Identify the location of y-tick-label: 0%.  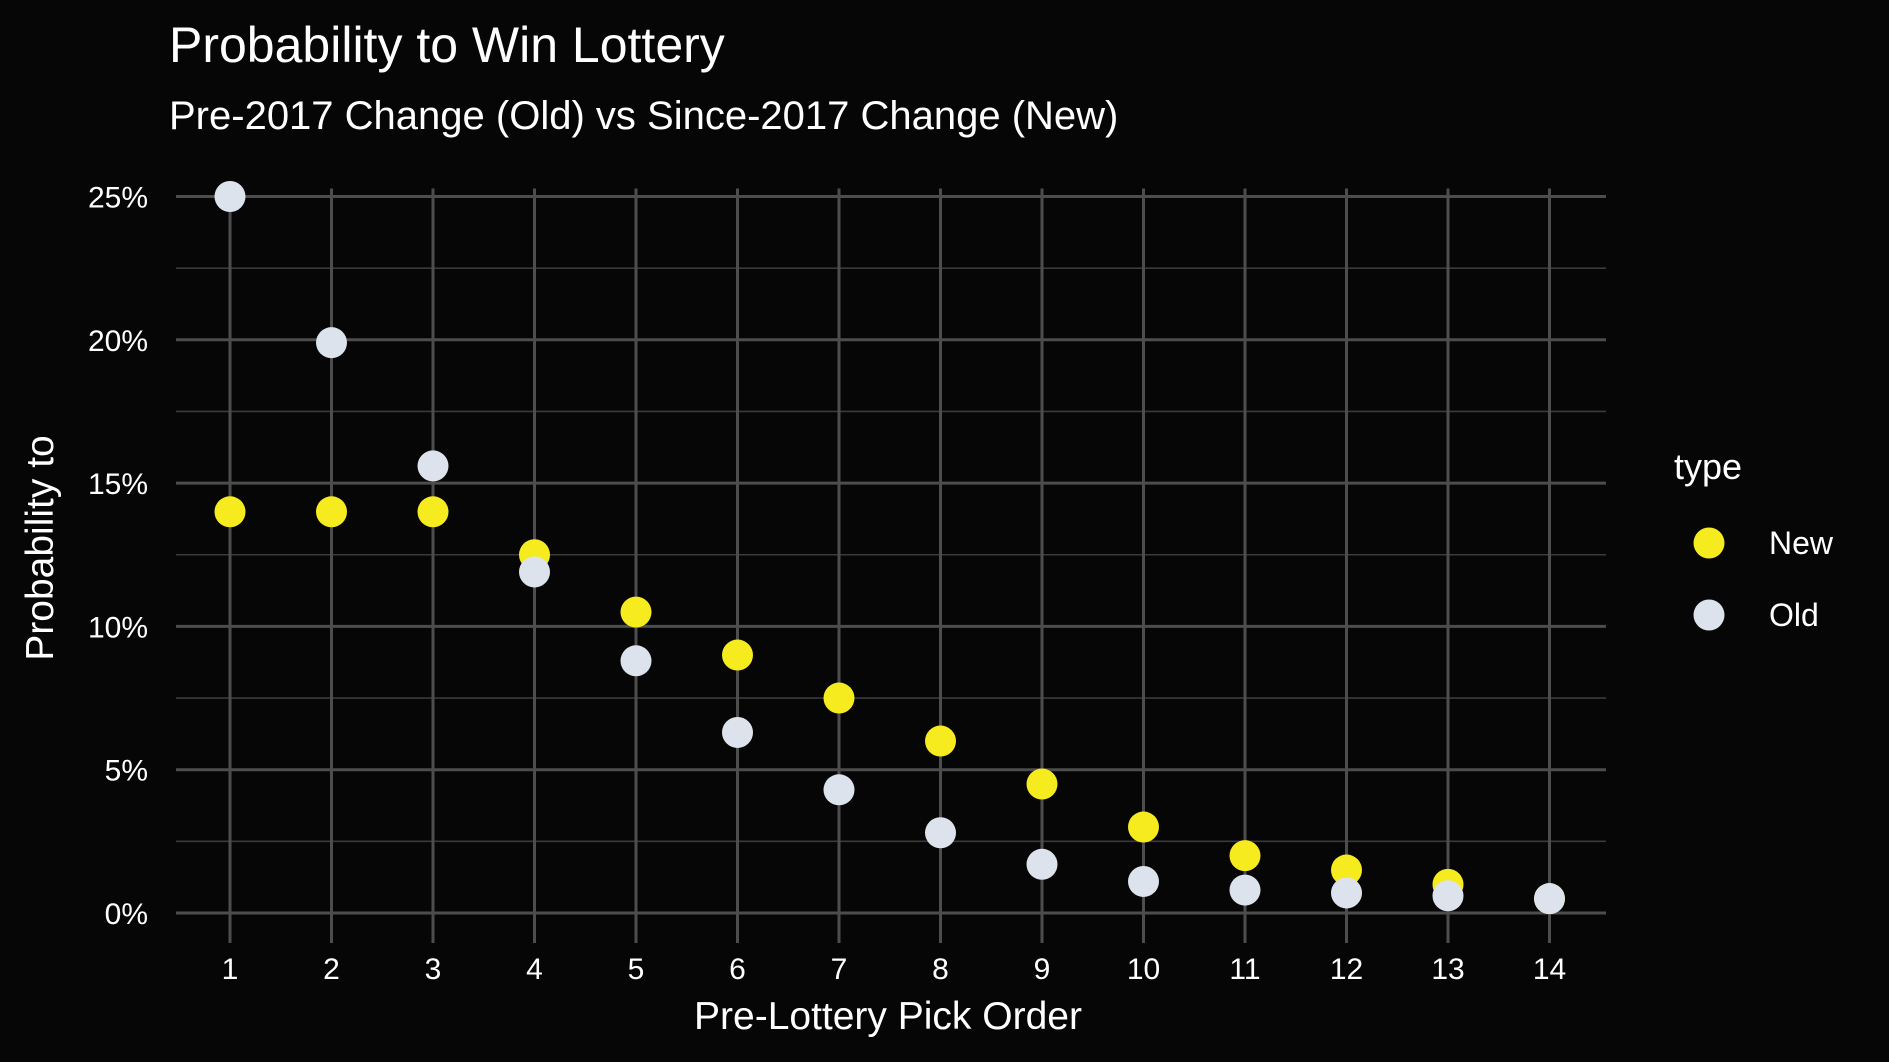
(126, 914).